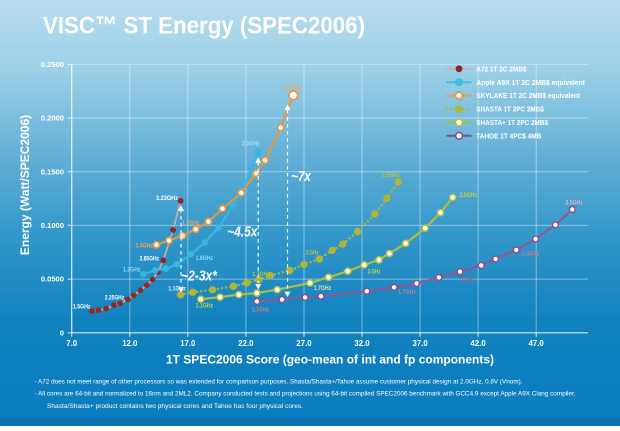 The image size is (620, 431). Describe the element at coordinates (199, 277) in the screenshot. I see `svg-text: ~2-3x*` at that location.